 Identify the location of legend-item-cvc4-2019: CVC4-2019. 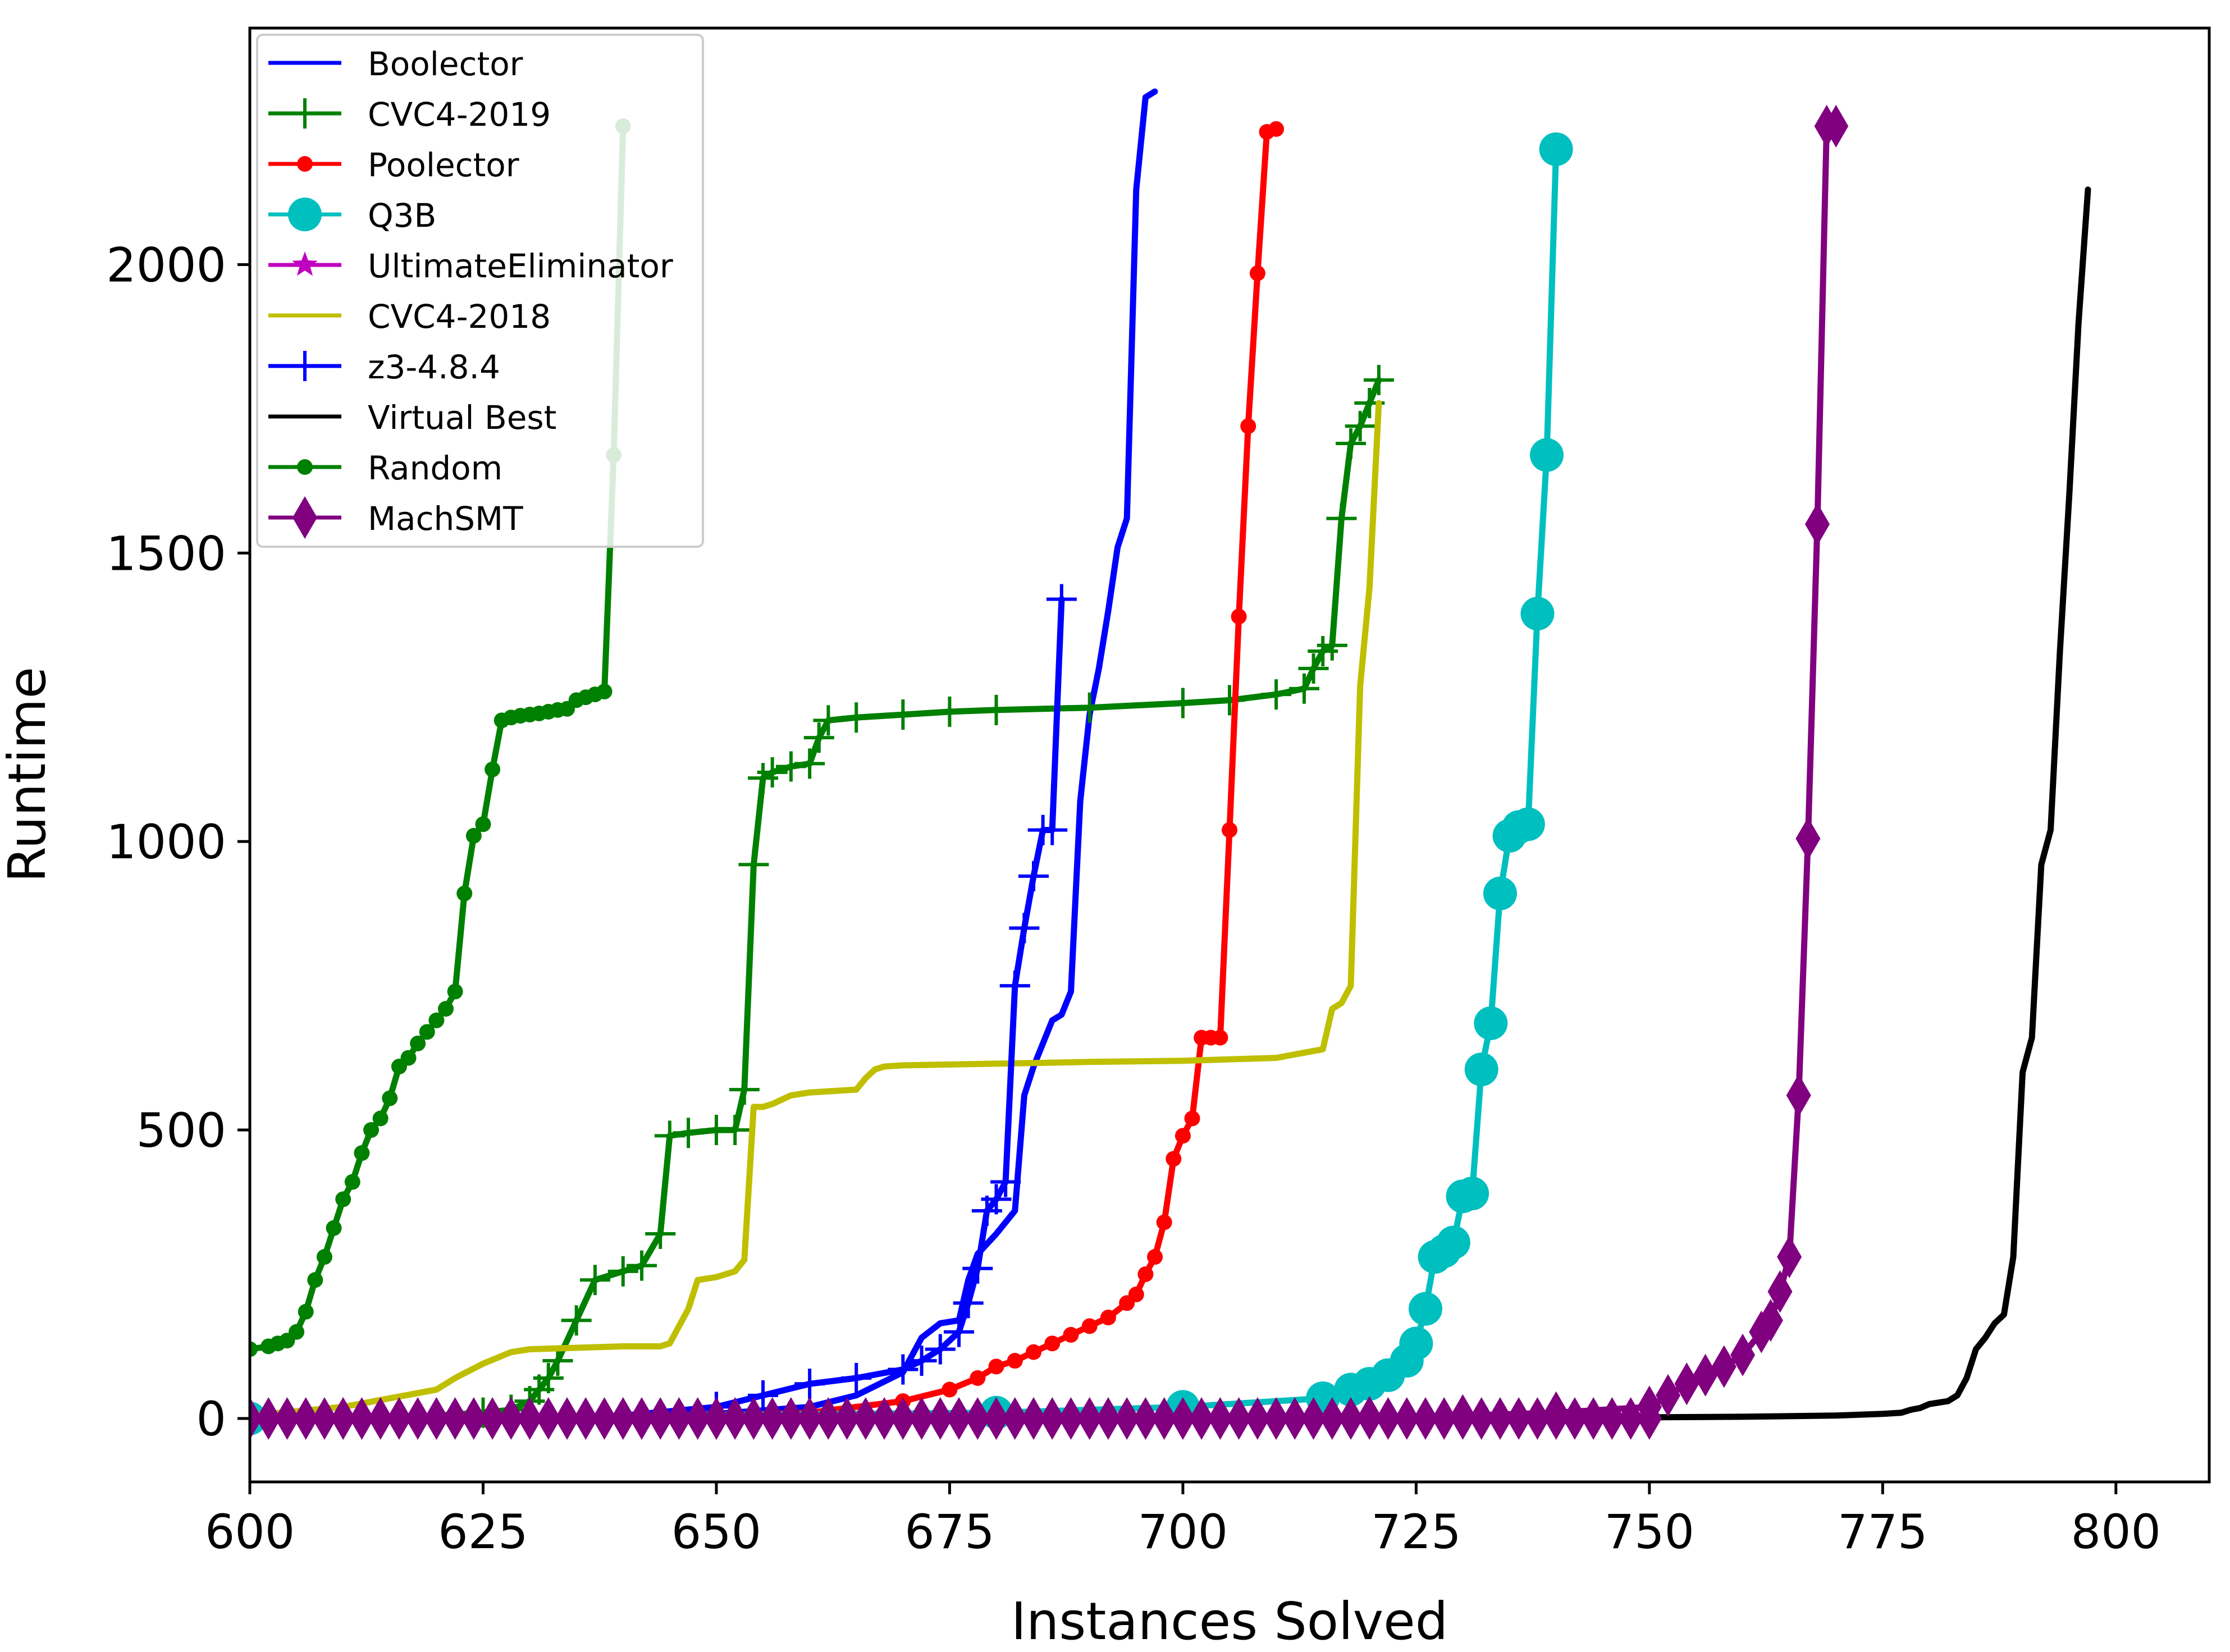
(409, 114).